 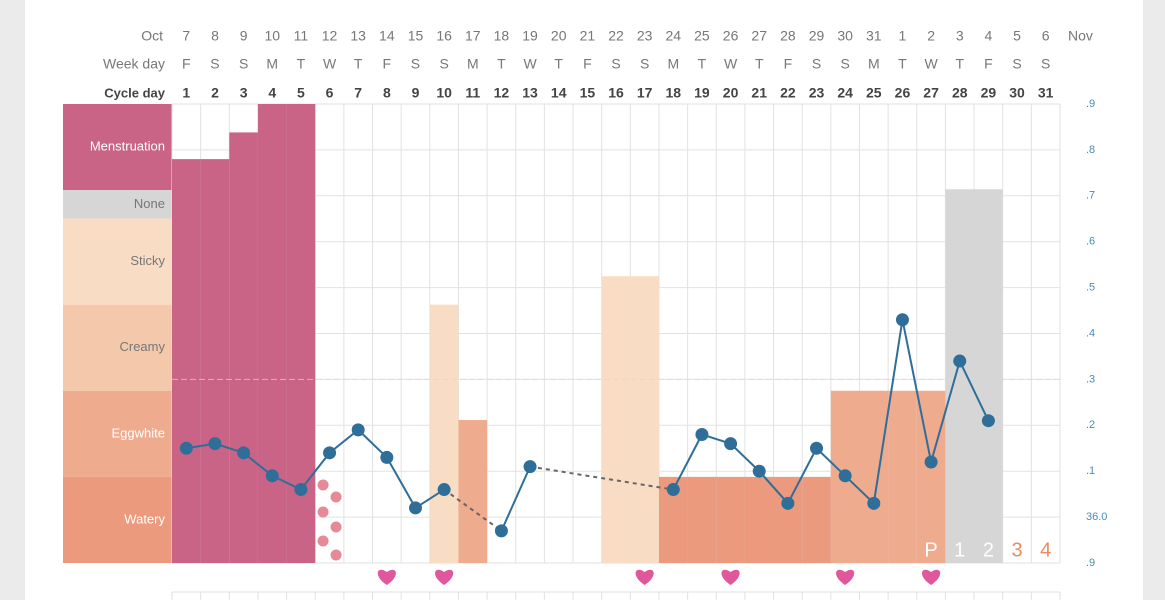 What do you see at coordinates (601, 478) in the screenshot?
I see `gap-connector` at bounding box center [601, 478].